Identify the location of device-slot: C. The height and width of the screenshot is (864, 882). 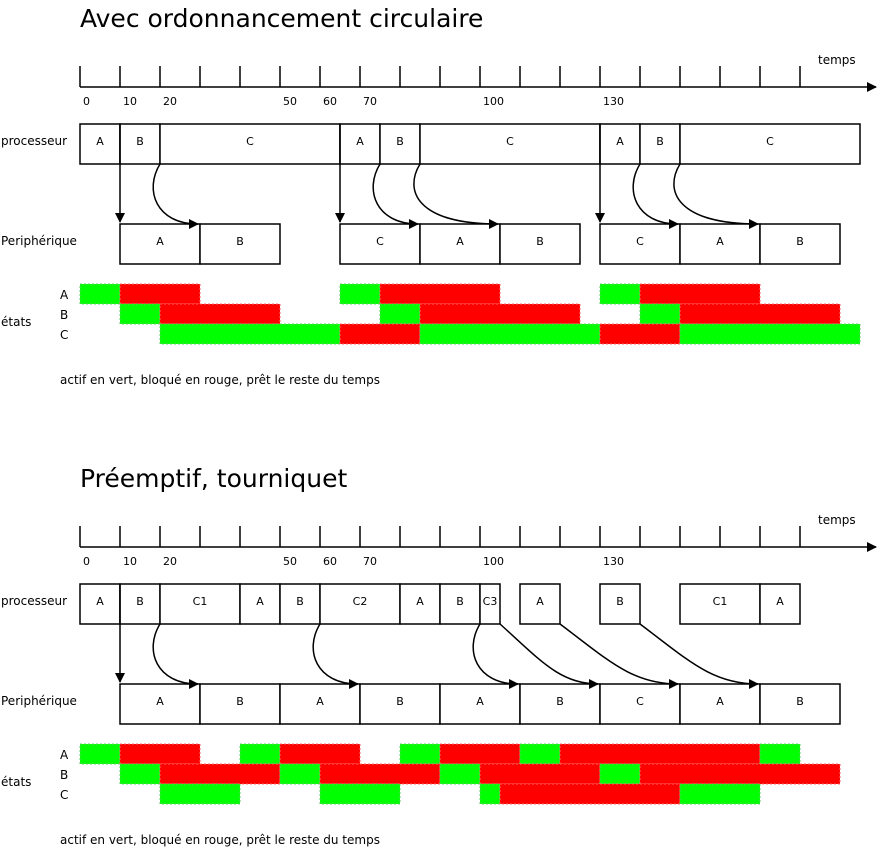
(380, 244).